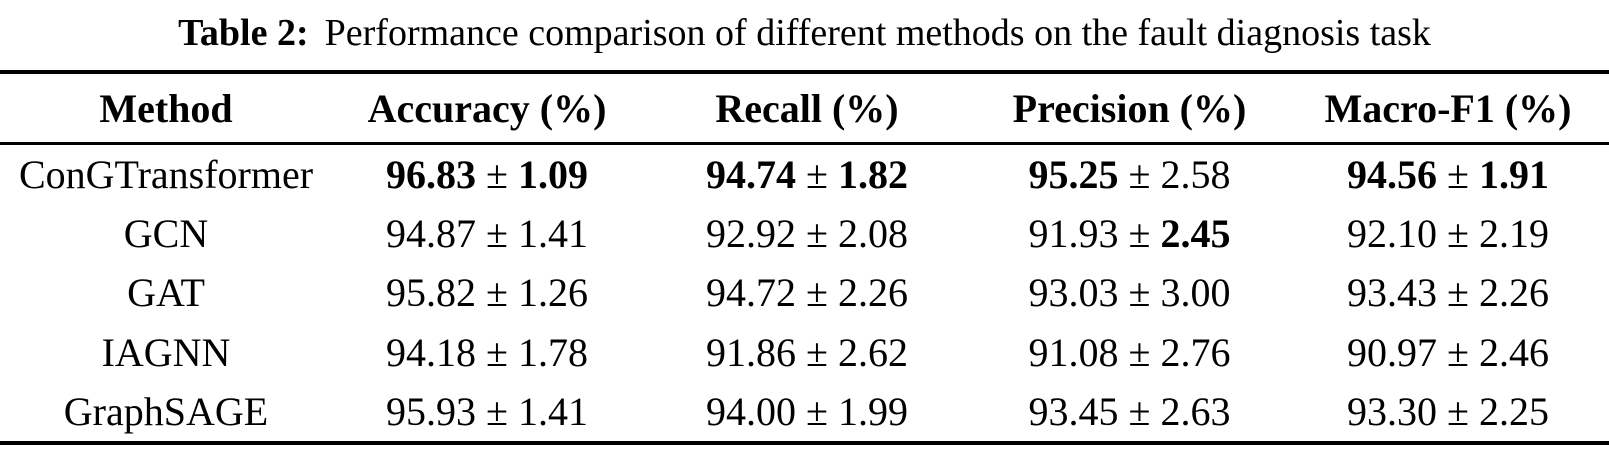 The height and width of the screenshot is (457, 1609). What do you see at coordinates (166, 411) in the screenshot?
I see `method-name: GraphSAGE` at bounding box center [166, 411].